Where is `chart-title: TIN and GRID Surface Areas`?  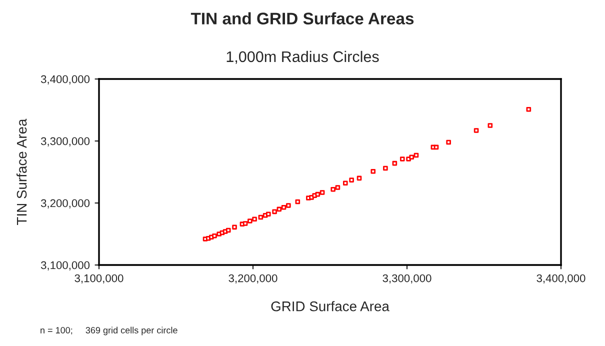 chart-title: TIN and GRID Surface Areas is located at coordinates (302, 18).